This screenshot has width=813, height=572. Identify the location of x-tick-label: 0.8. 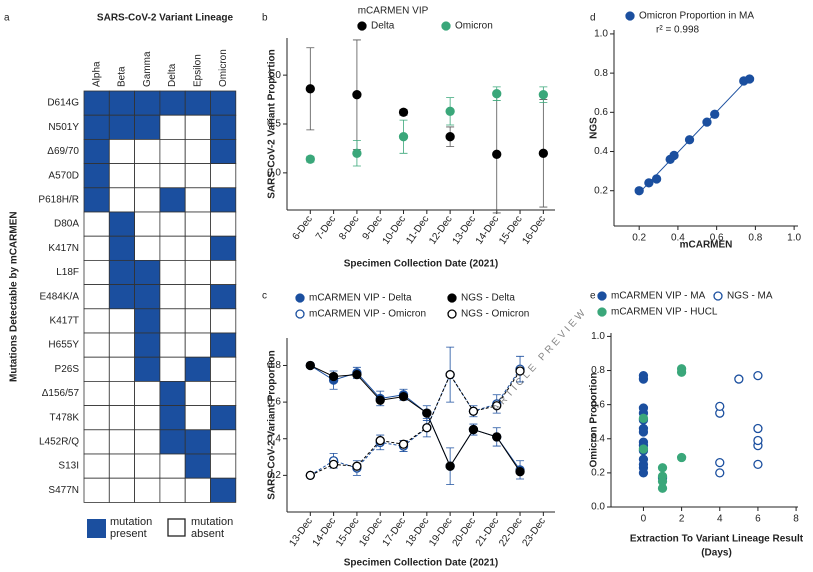
(755, 238).